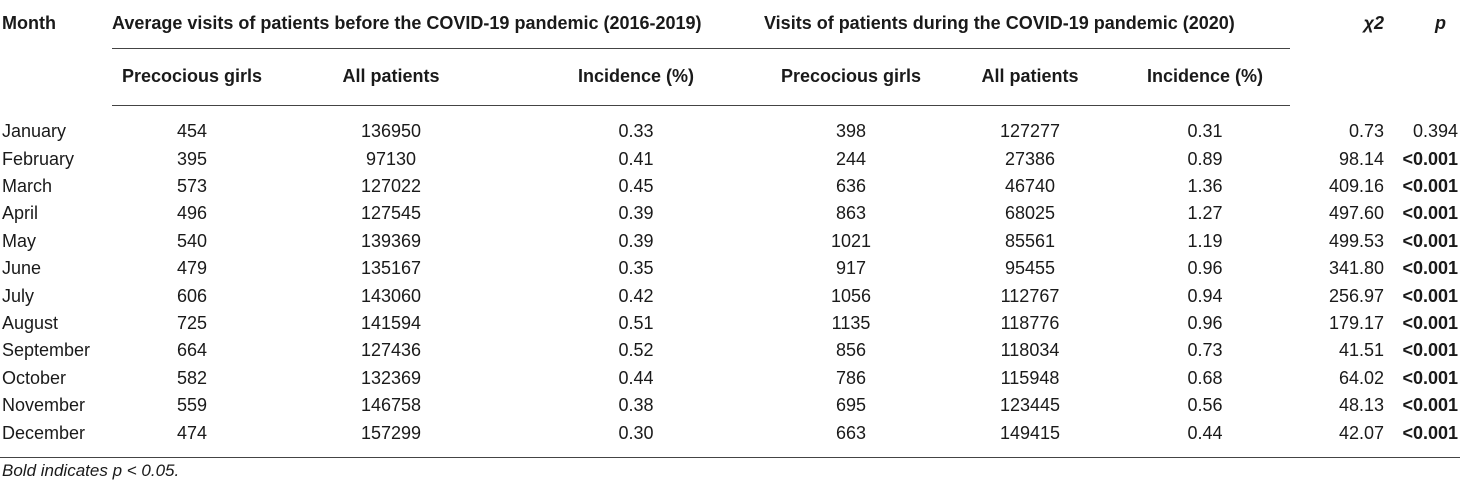 Image resolution: width=1460 pixels, height=483 pixels. I want to click on cell-before-precocious: 479, so click(192, 268).